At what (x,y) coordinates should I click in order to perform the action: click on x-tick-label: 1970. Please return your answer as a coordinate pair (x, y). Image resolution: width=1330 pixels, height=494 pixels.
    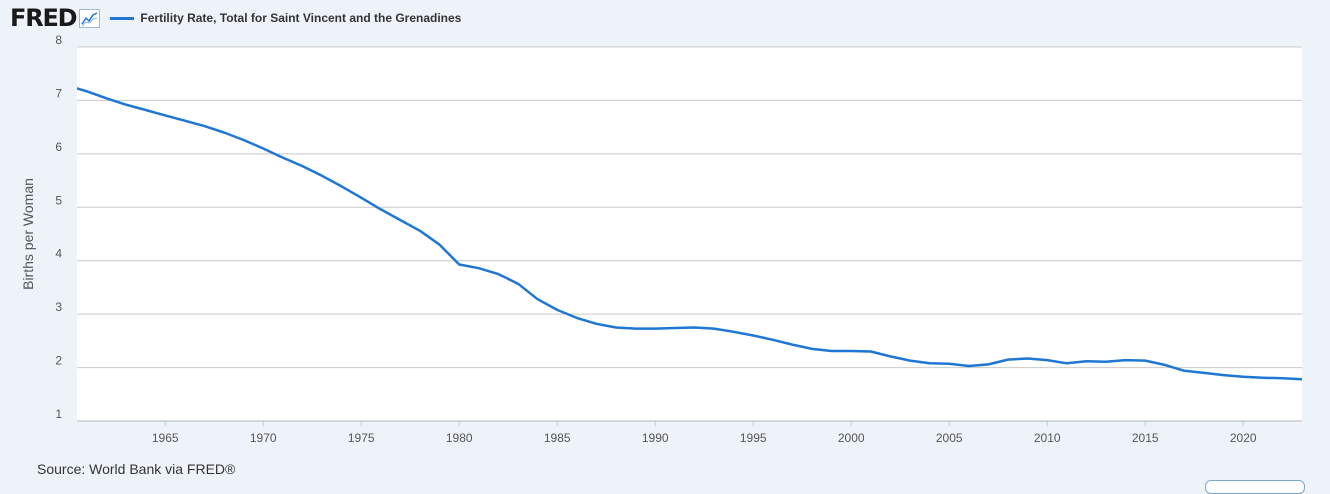
    Looking at the image, I should click on (263, 438).